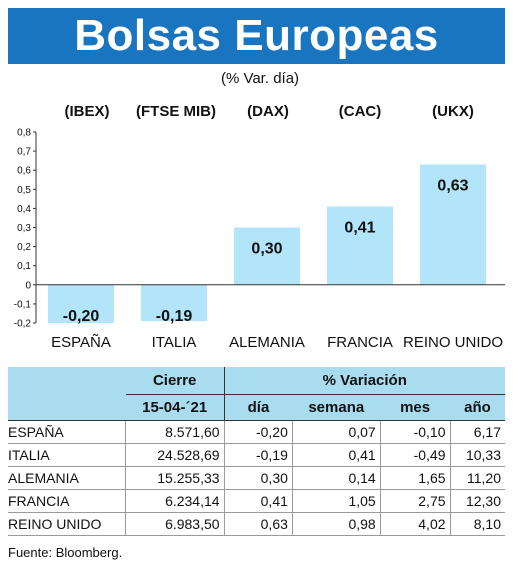 This screenshot has height=567, width=520. Describe the element at coordinates (260, 78) in the screenshot. I see `chart-subtitle: (% Var. día)` at that location.